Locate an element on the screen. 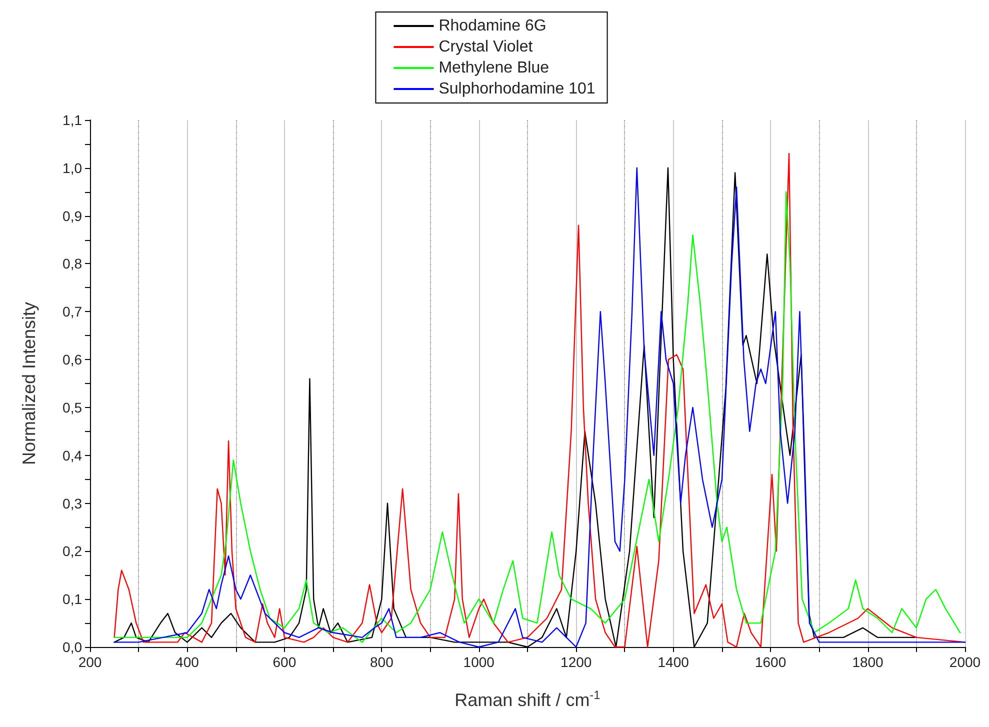  y-tick-label: 0,5 is located at coordinates (72, 407).